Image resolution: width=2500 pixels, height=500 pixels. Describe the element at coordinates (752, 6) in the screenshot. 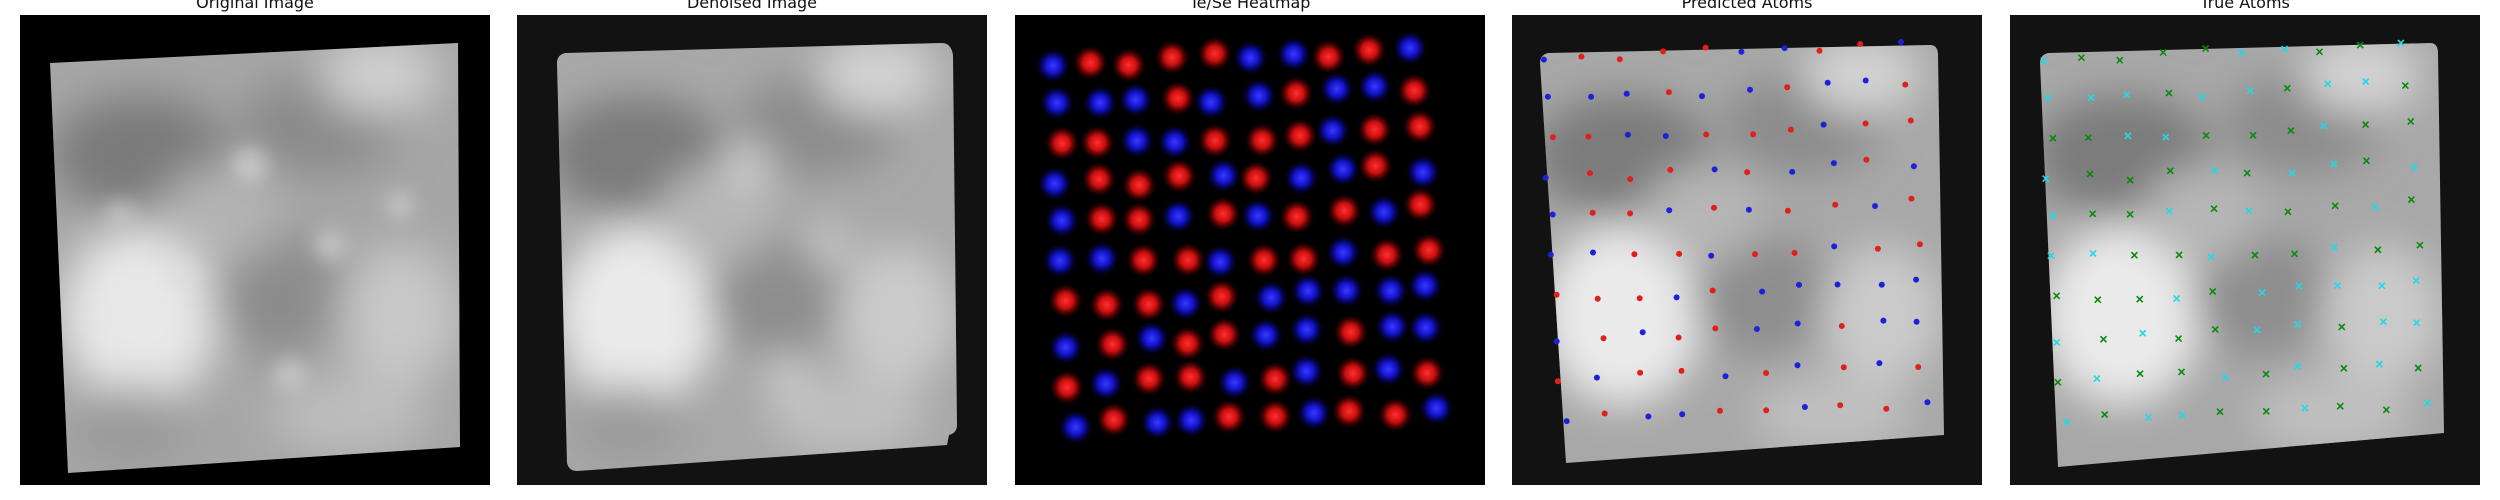

I see `title-denoised: Denoised Image` at that location.